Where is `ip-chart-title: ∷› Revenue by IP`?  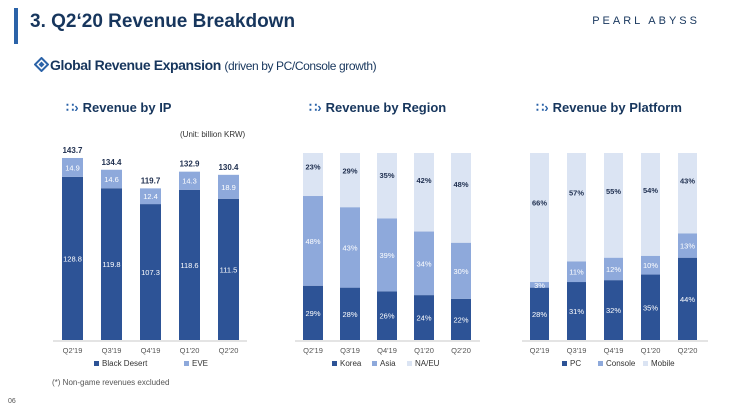 ip-chart-title: ∷› Revenue by IP is located at coordinates (118, 108).